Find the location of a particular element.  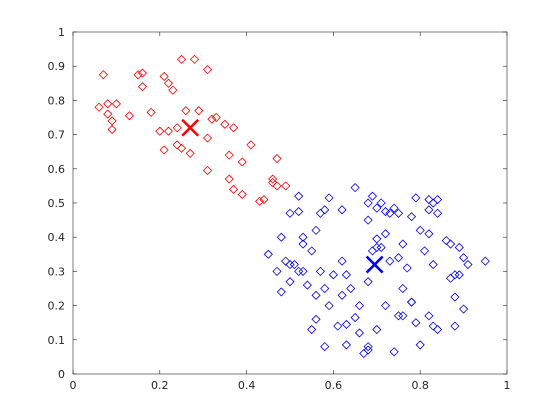

y-tick-label: 0.6 is located at coordinates (57, 169).